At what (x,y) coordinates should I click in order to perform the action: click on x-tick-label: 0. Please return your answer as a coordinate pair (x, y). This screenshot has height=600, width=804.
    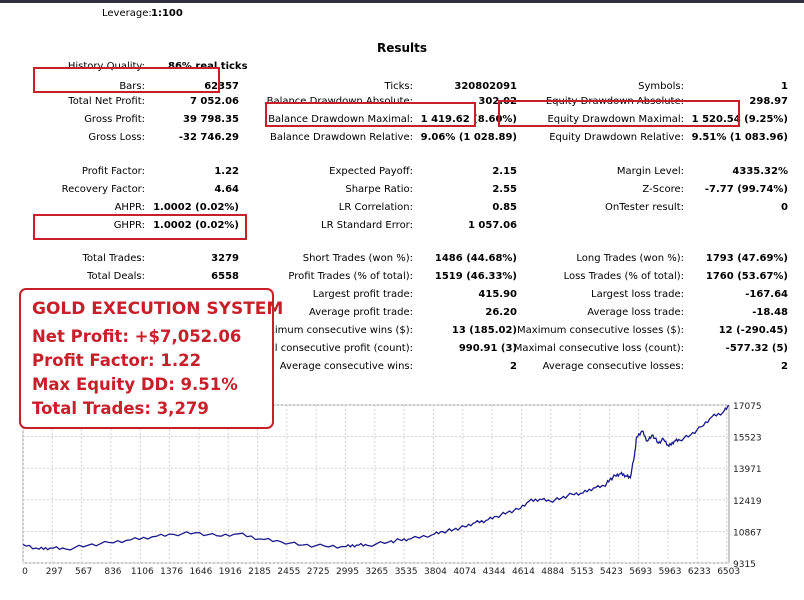
    Looking at the image, I should click on (25, 572).